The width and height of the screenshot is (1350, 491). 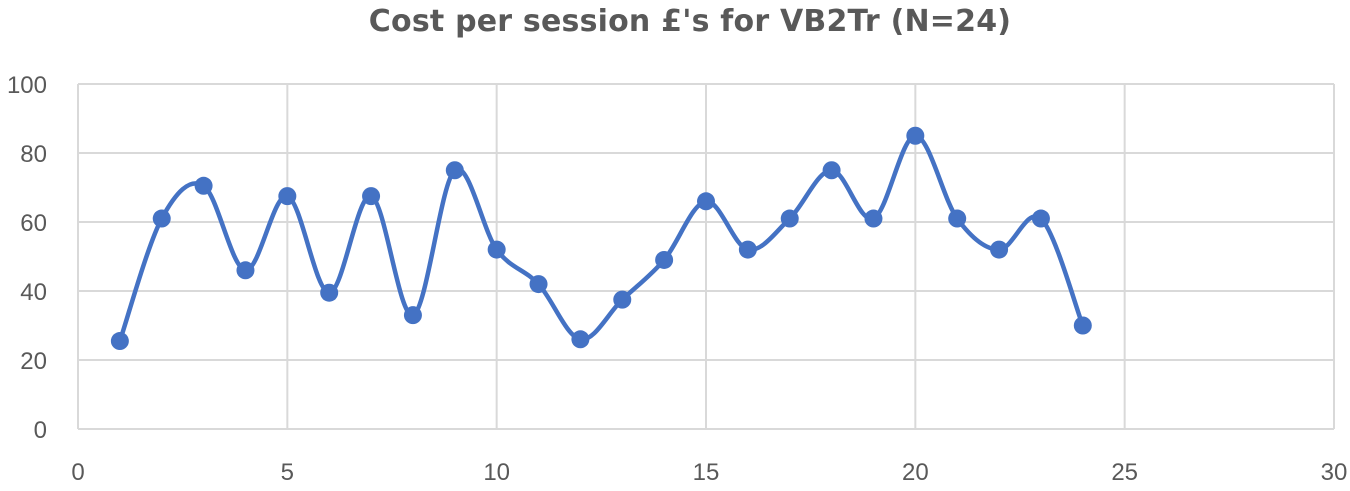 I want to click on x-tick-label-15: 15, so click(x=706, y=472).